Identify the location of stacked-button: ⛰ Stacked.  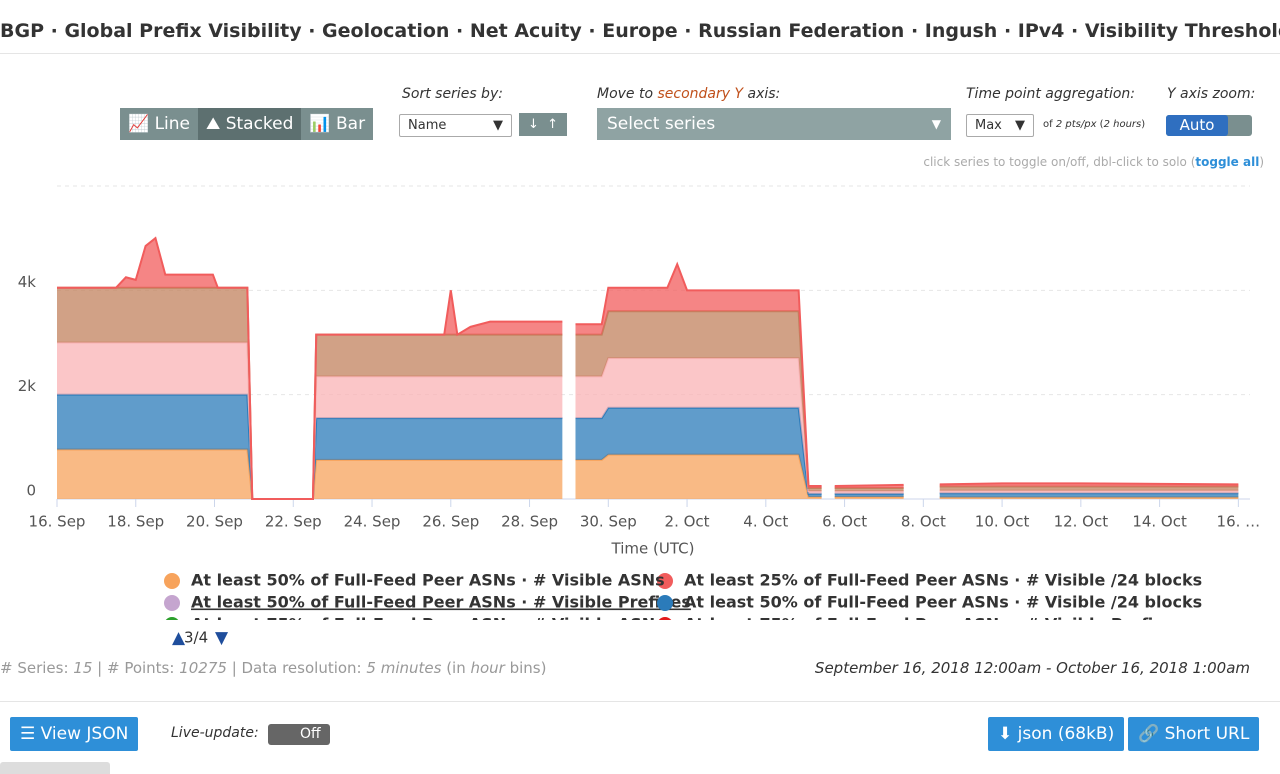
(250, 124).